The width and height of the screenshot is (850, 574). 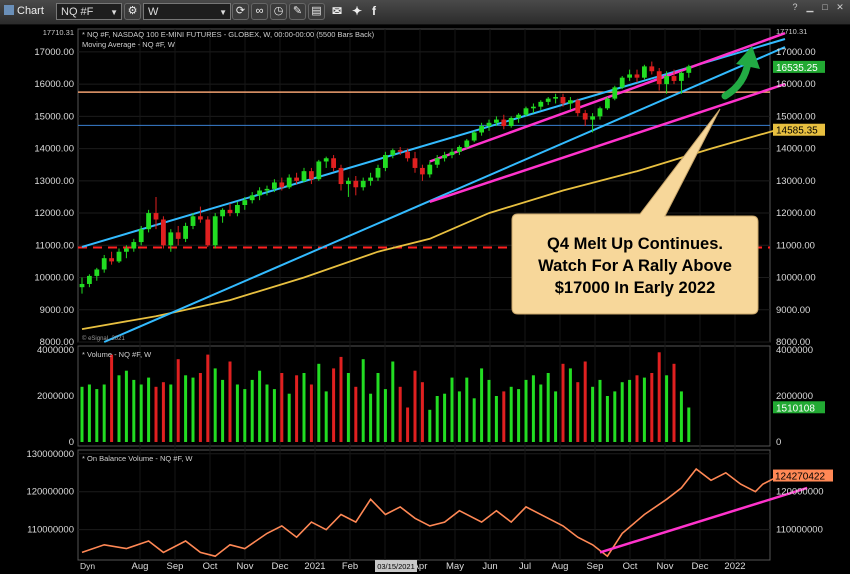 I want to click on maximize-icon: □, so click(x=825, y=7).